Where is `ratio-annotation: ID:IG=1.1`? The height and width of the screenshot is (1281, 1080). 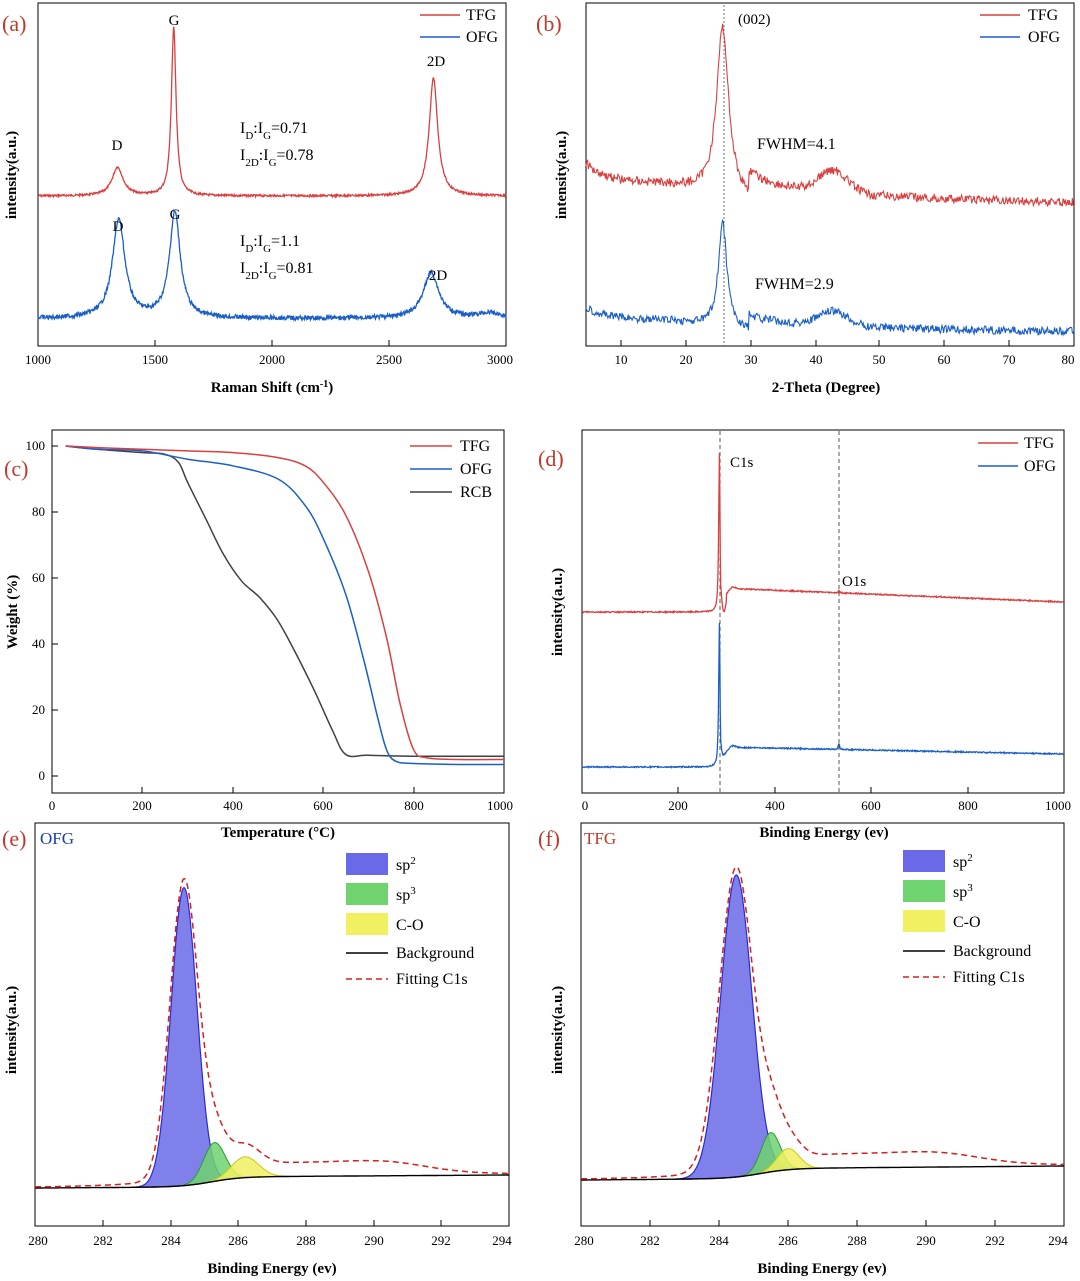 ratio-annotation: ID:IG=1.1 is located at coordinates (270, 244).